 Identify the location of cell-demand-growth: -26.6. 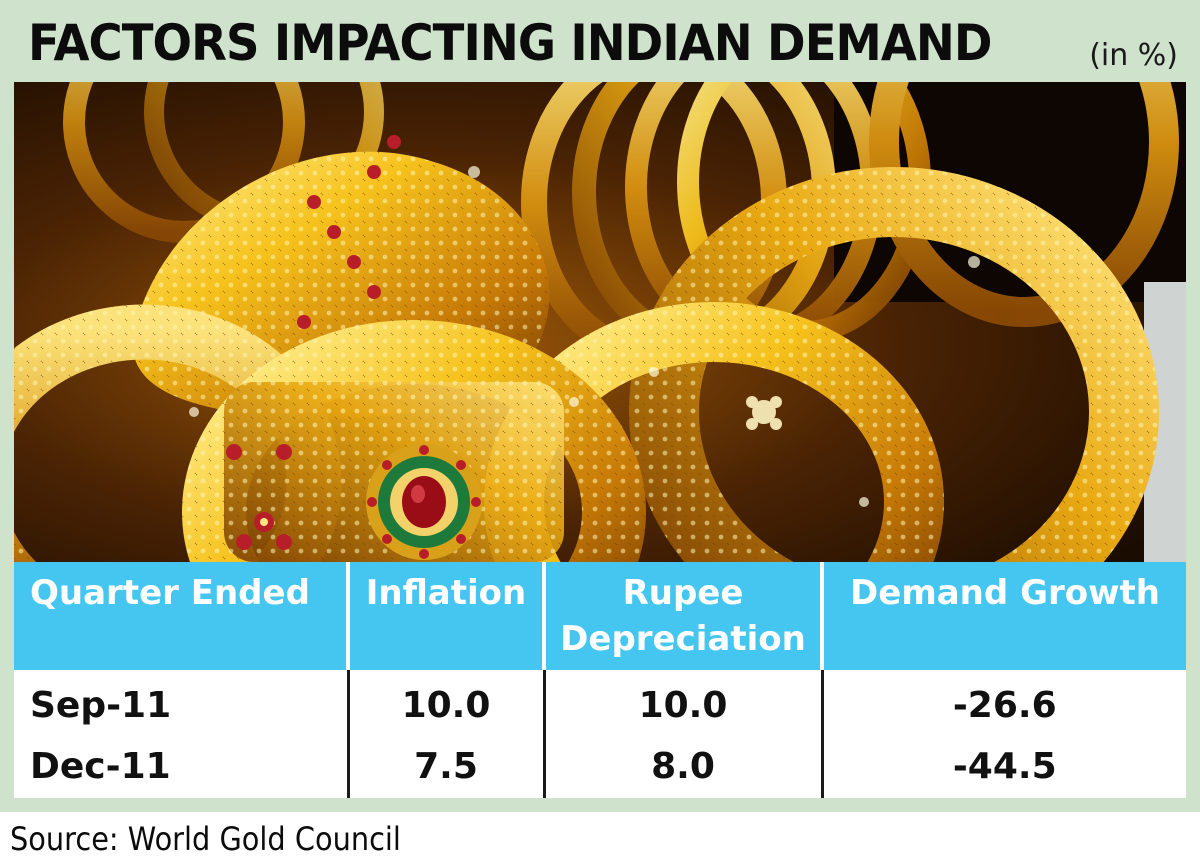
(1004, 705).